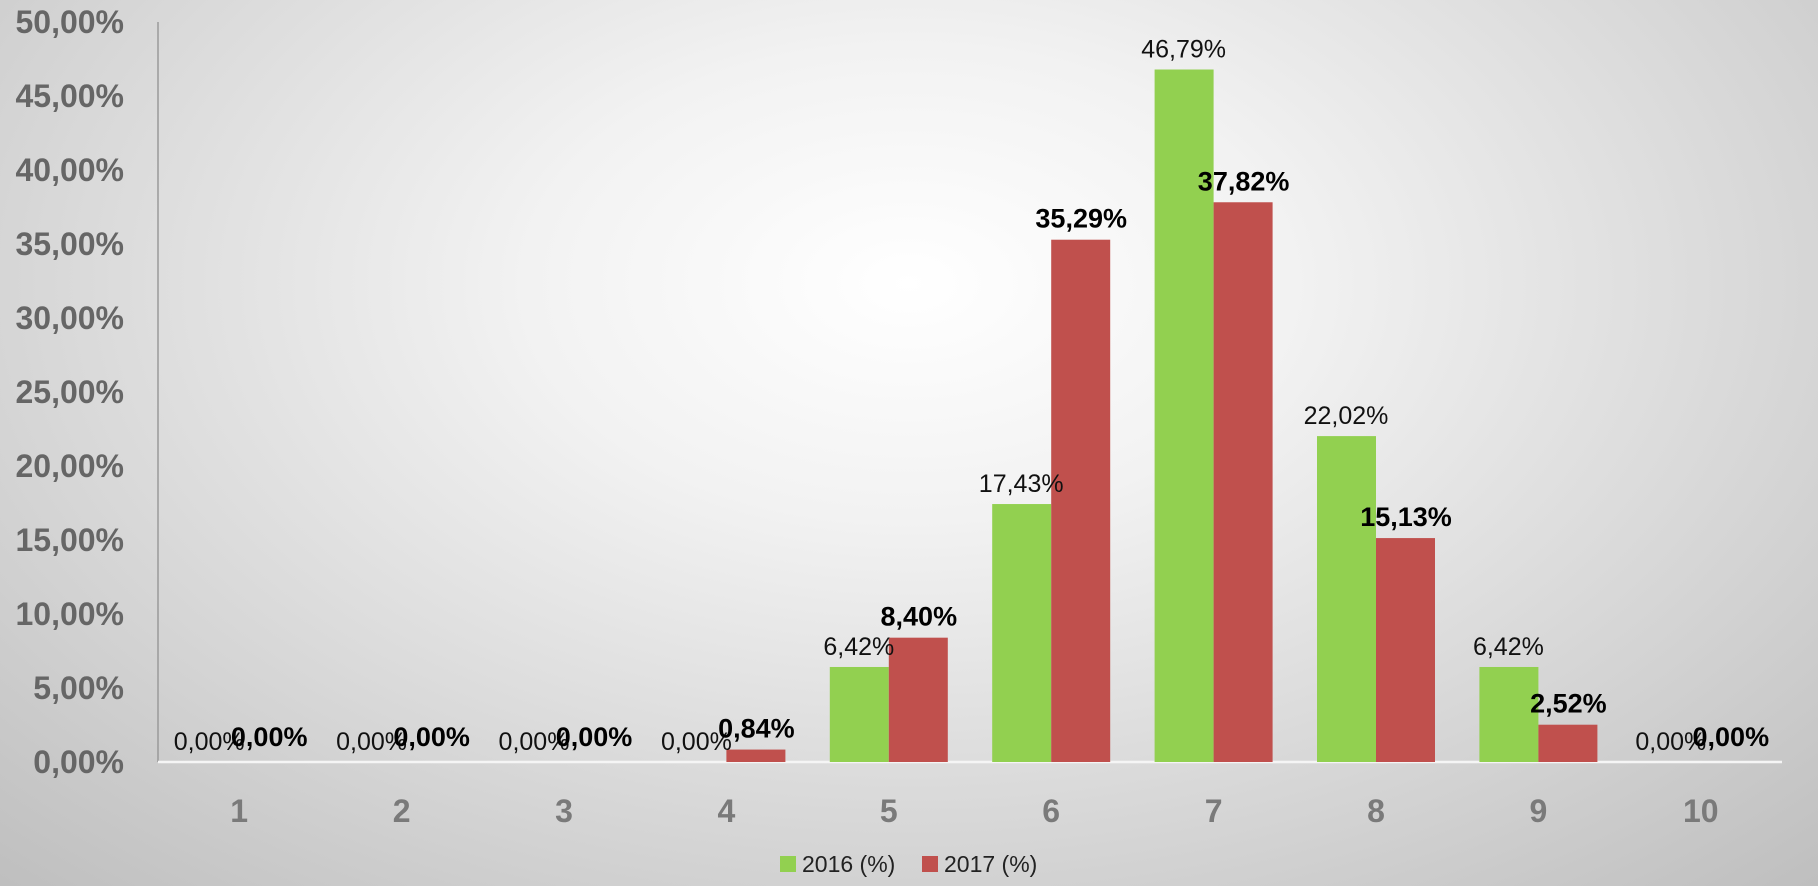 The width and height of the screenshot is (1818, 886). Describe the element at coordinates (1214, 811) in the screenshot. I see `x-tick-label: 7` at that location.